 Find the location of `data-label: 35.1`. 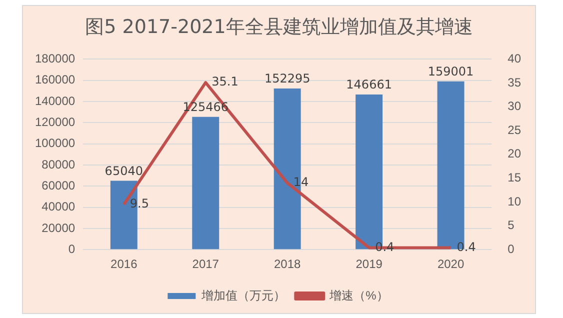

data-label: 35.1 is located at coordinates (225, 81).